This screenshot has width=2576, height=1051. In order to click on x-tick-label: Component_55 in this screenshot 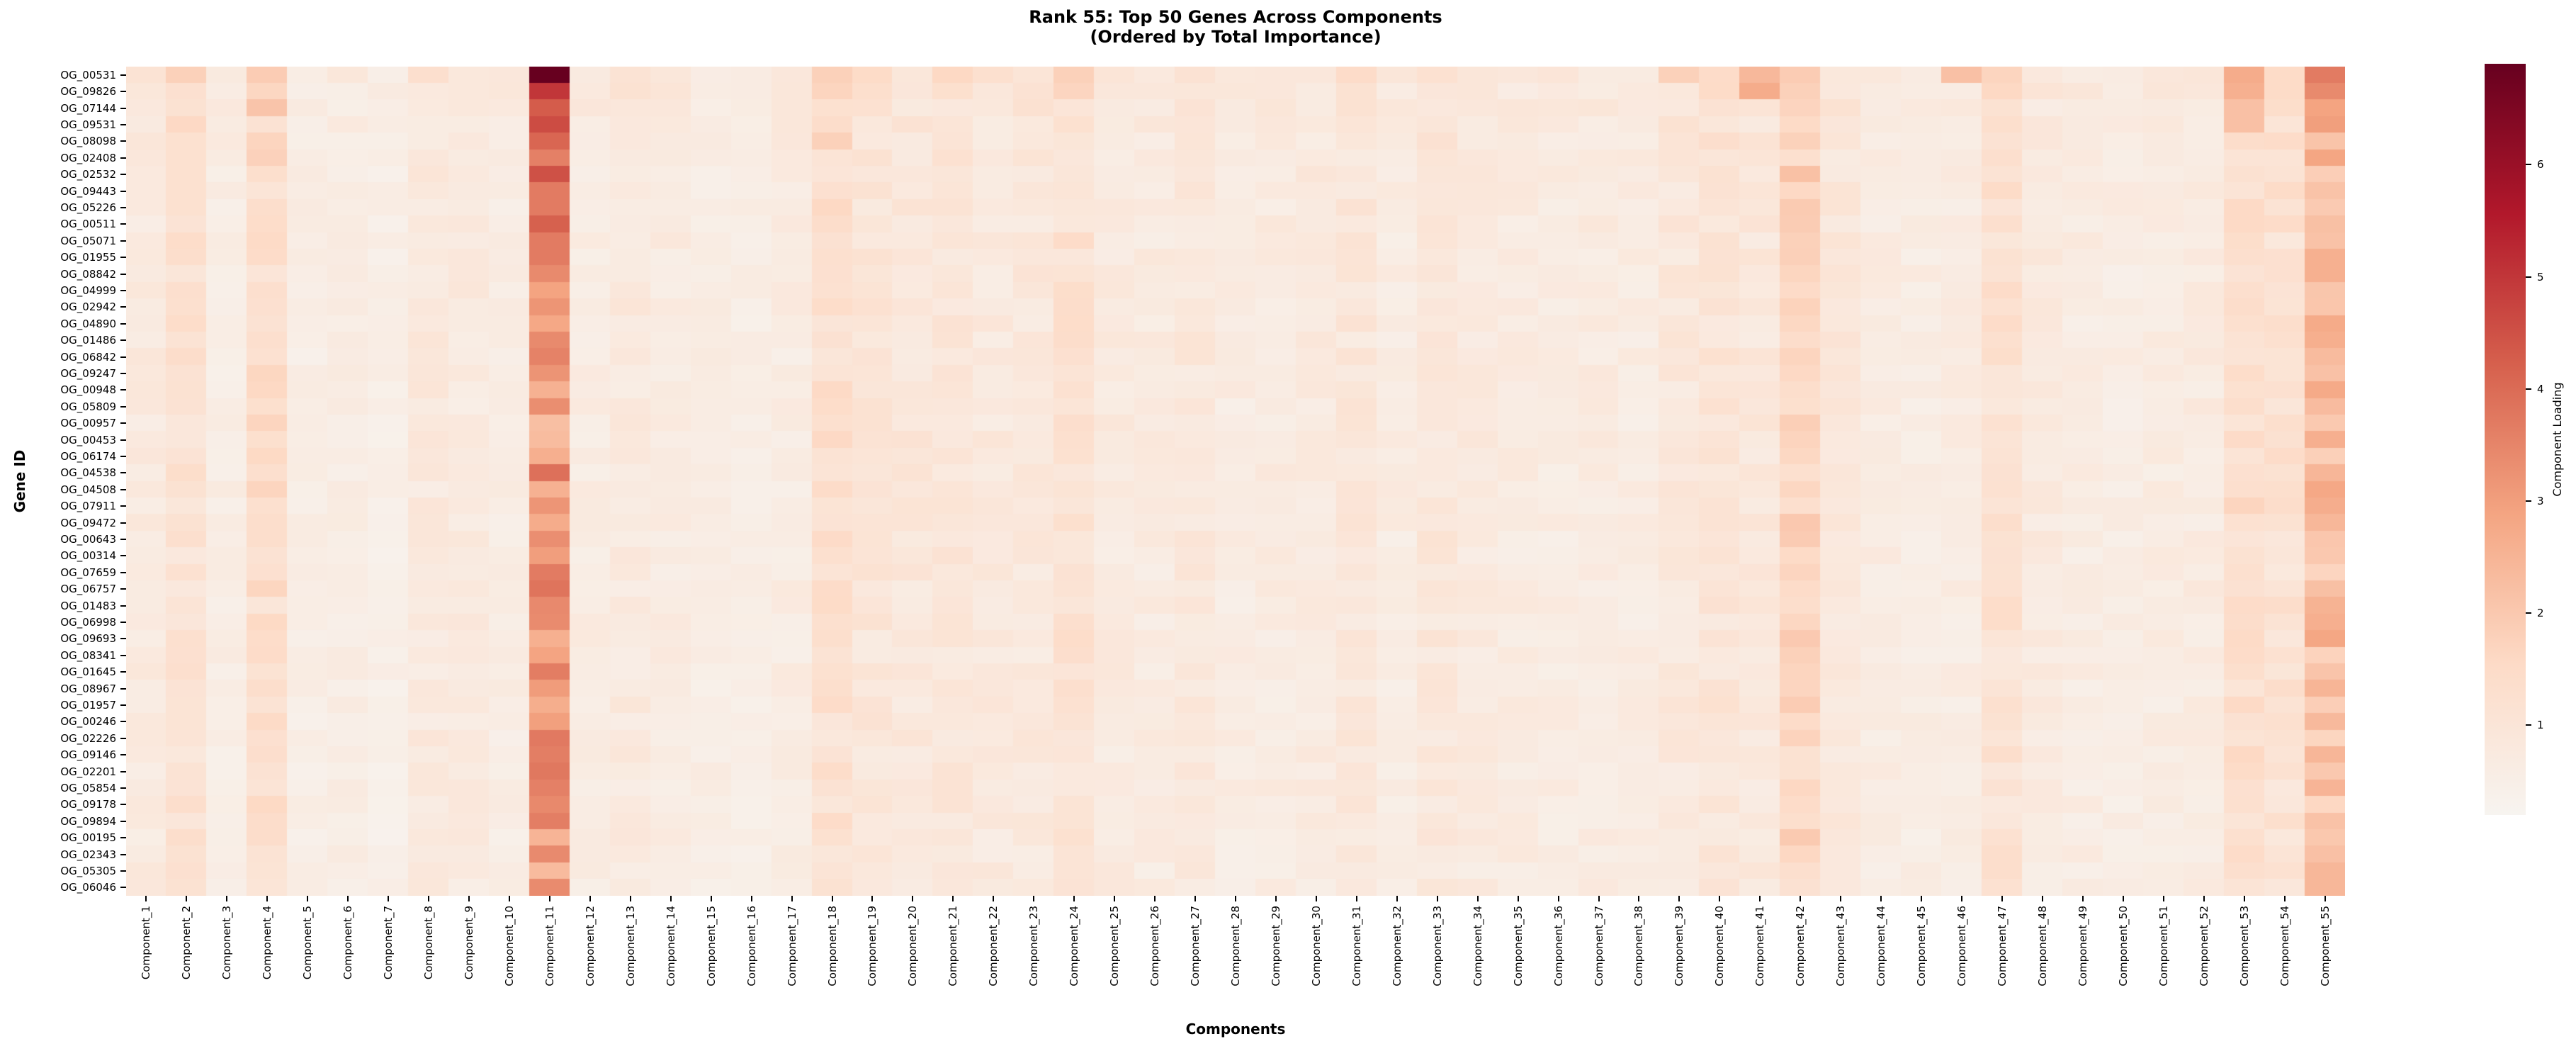, I will do `click(2325, 947)`.